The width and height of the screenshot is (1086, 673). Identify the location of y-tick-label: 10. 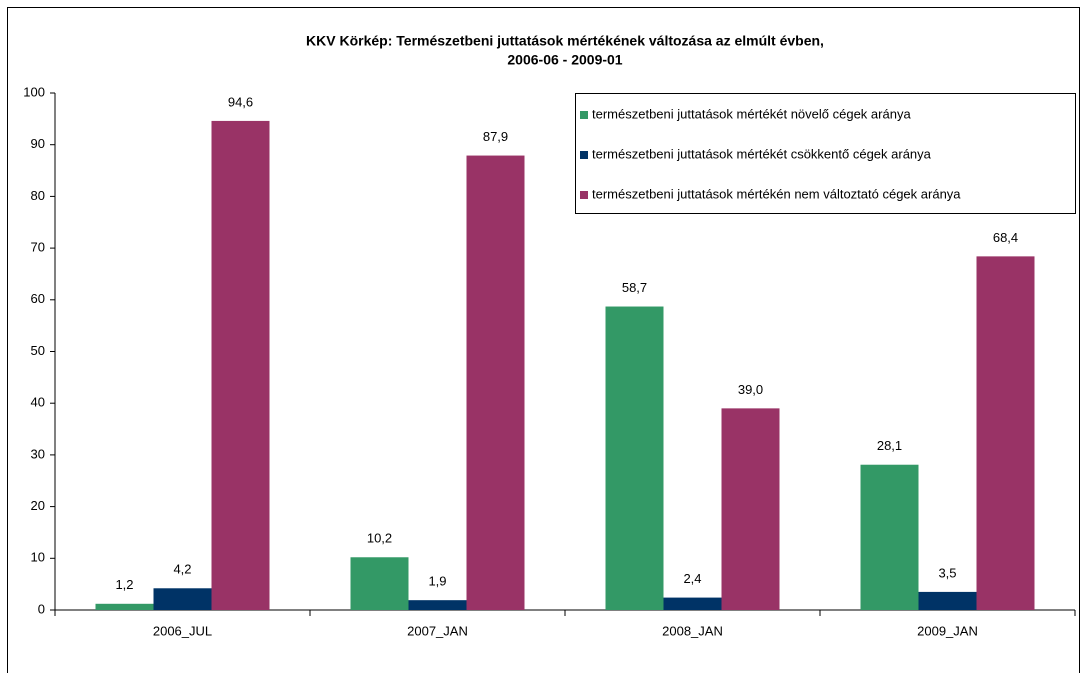
(38, 557).